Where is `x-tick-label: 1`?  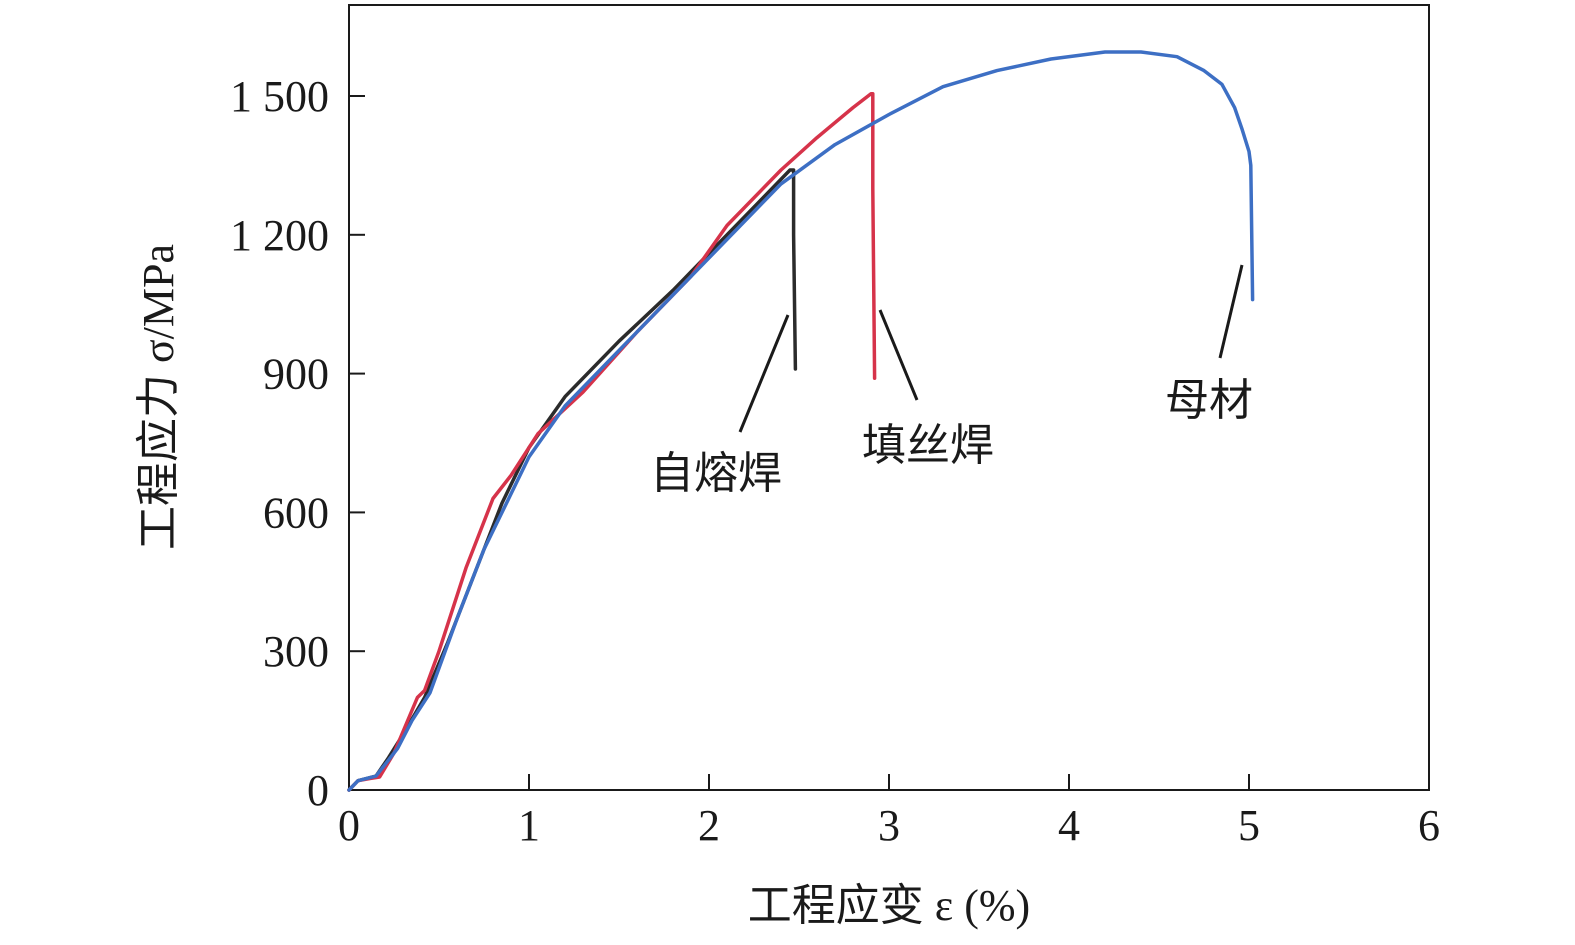
x-tick-label: 1 is located at coordinates (529, 825).